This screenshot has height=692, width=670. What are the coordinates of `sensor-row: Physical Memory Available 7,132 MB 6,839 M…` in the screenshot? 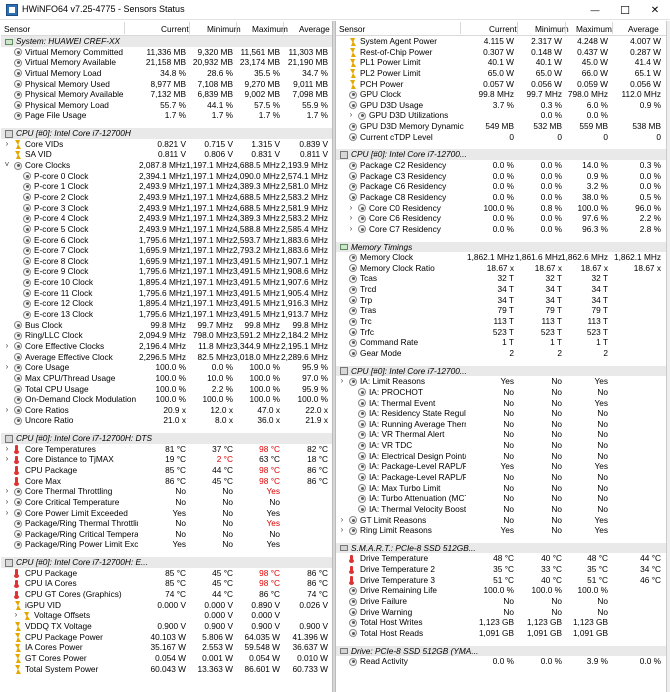 It's located at (166, 94).